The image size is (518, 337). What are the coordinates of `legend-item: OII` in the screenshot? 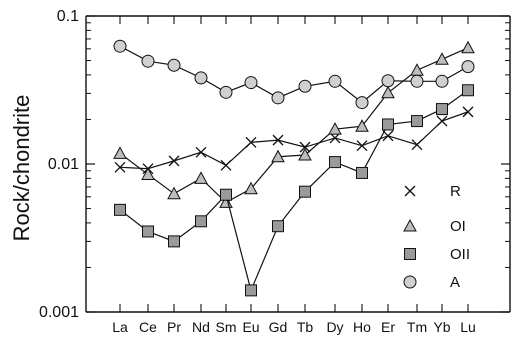 It's located at (437, 254).